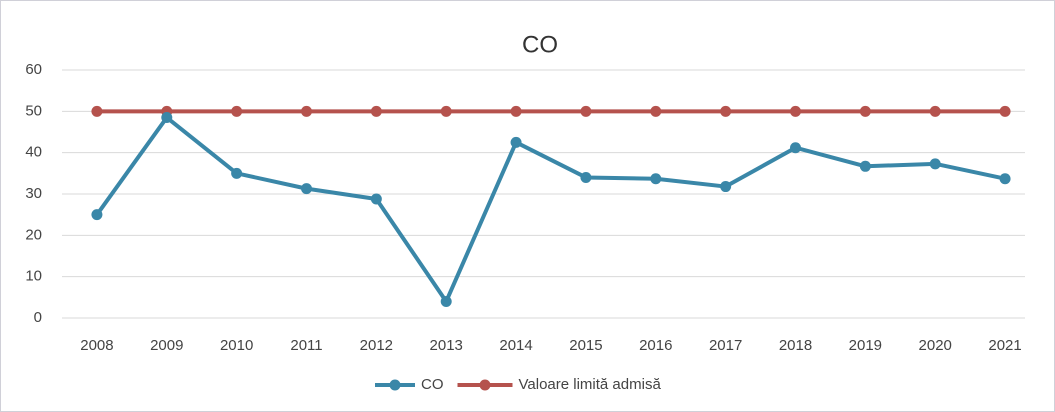 This screenshot has height=412, width=1055. Describe the element at coordinates (33, 234) in the screenshot. I see `y-tick-label: 20` at that location.